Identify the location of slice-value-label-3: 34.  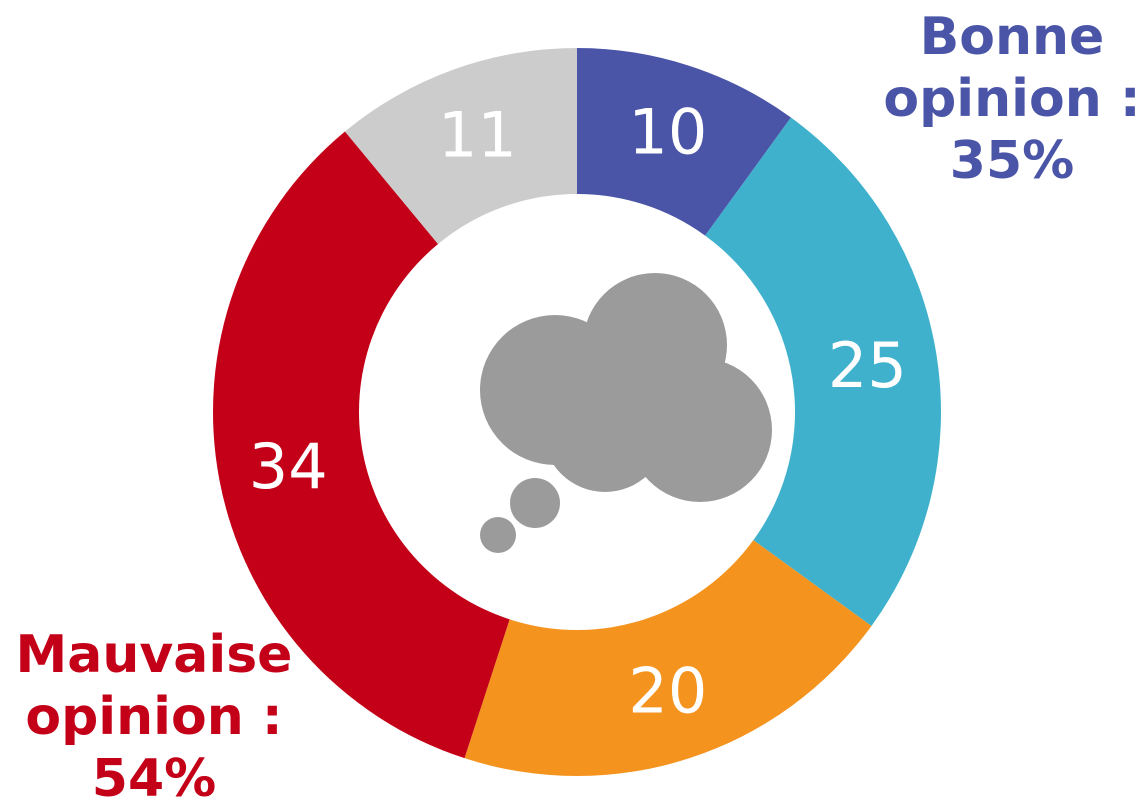
(288, 466).